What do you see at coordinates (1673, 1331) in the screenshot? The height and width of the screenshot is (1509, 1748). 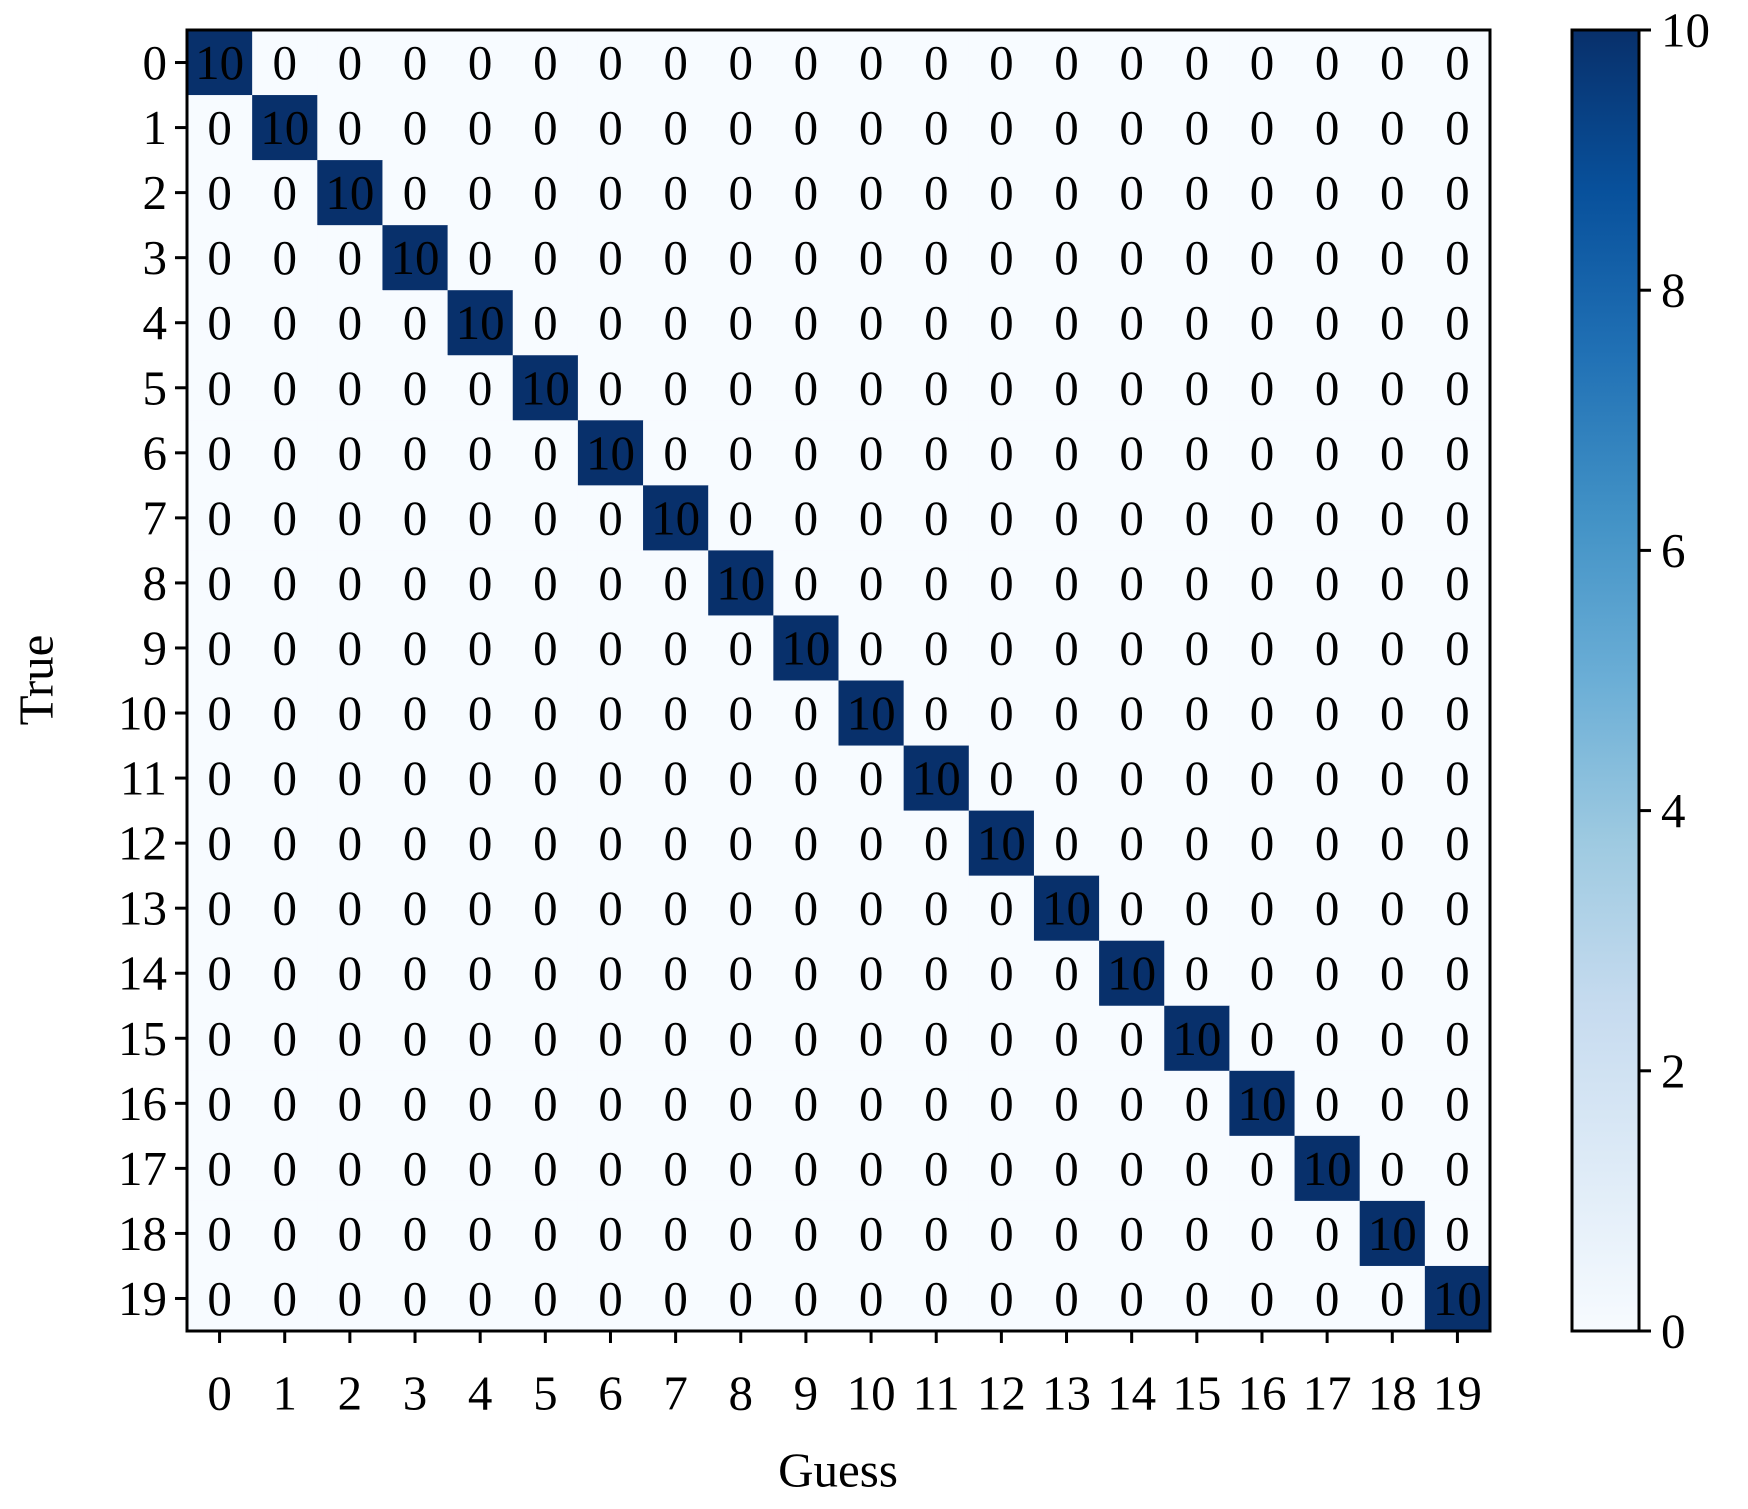 I see `colorbar-tick-label: 0` at bounding box center [1673, 1331].